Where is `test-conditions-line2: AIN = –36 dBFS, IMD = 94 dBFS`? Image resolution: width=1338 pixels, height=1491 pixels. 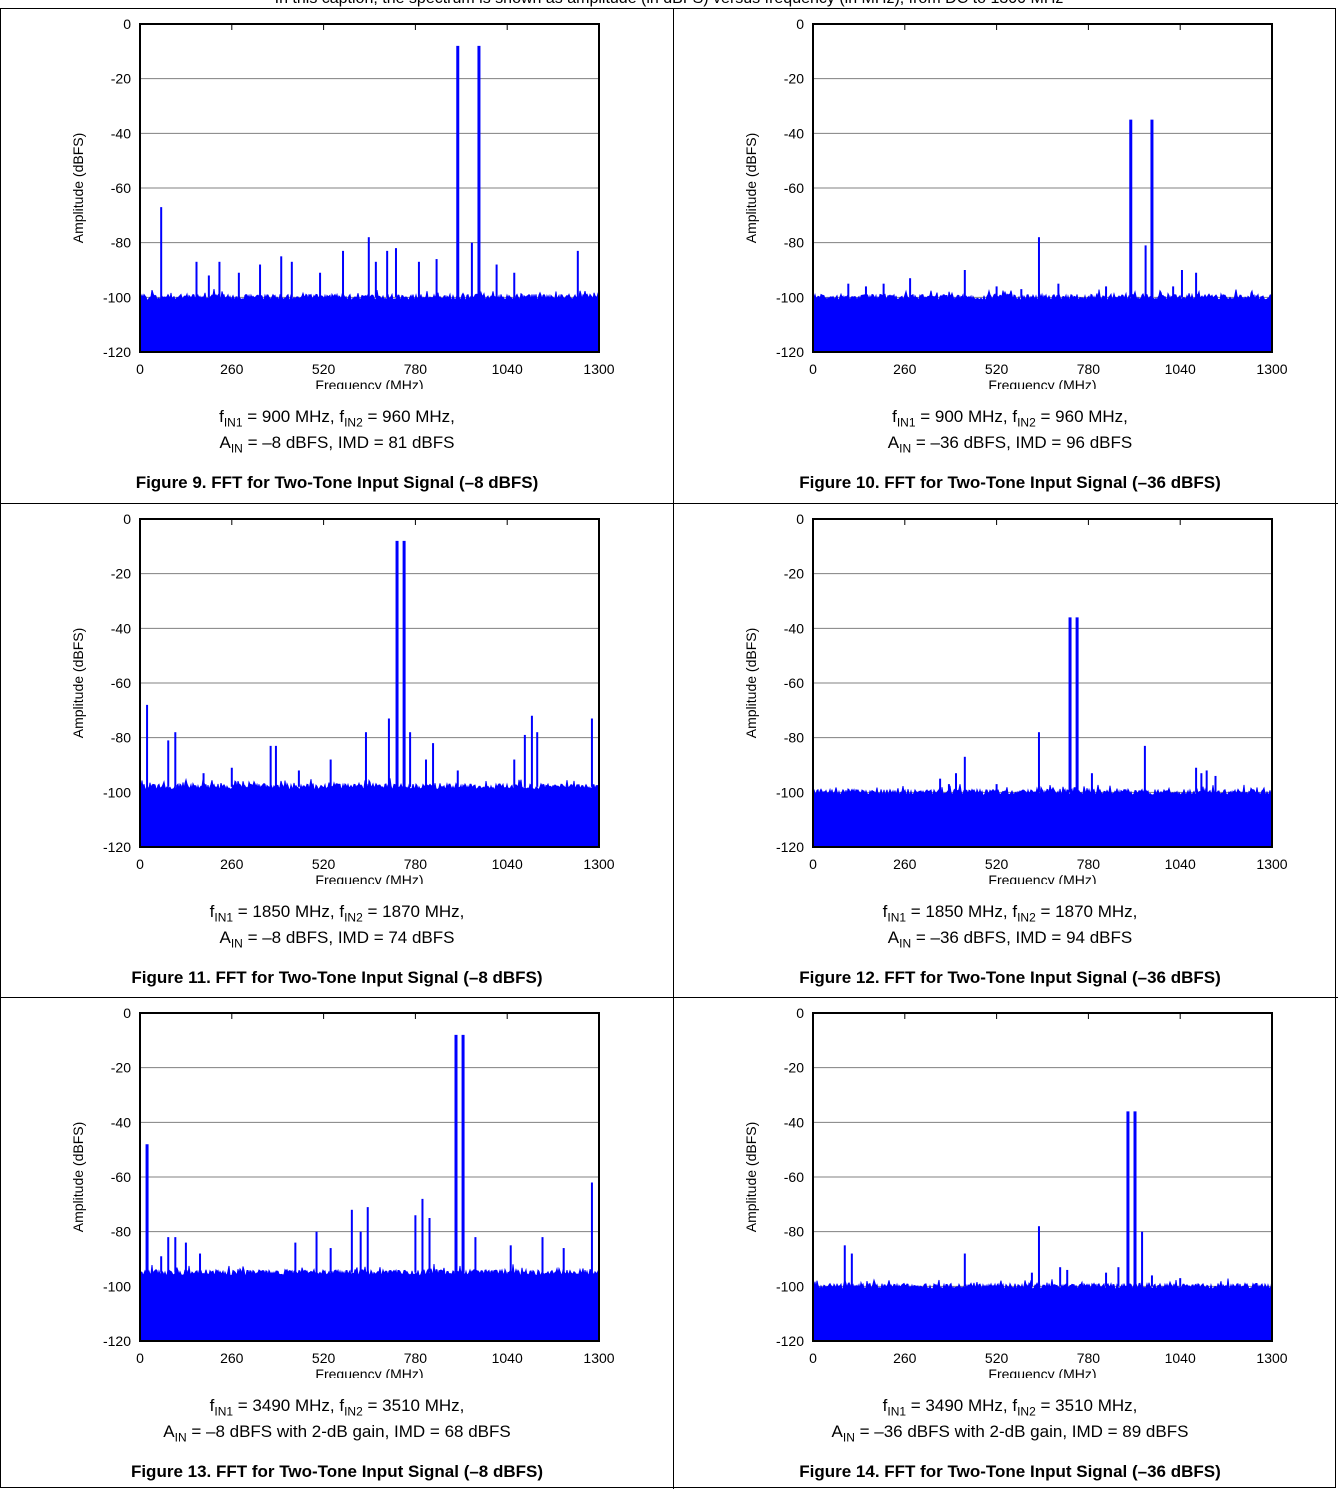
test-conditions-line2: AIN = –36 dBFS, IMD = 94 dBFS is located at coordinates (1010, 939).